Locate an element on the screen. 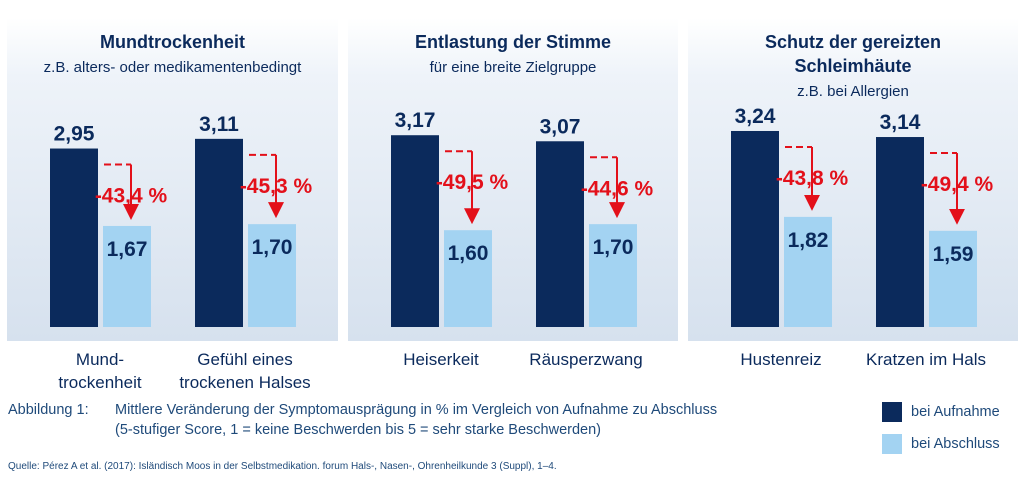  legend-item-abschluss: bei Abschluss is located at coordinates (941, 444).